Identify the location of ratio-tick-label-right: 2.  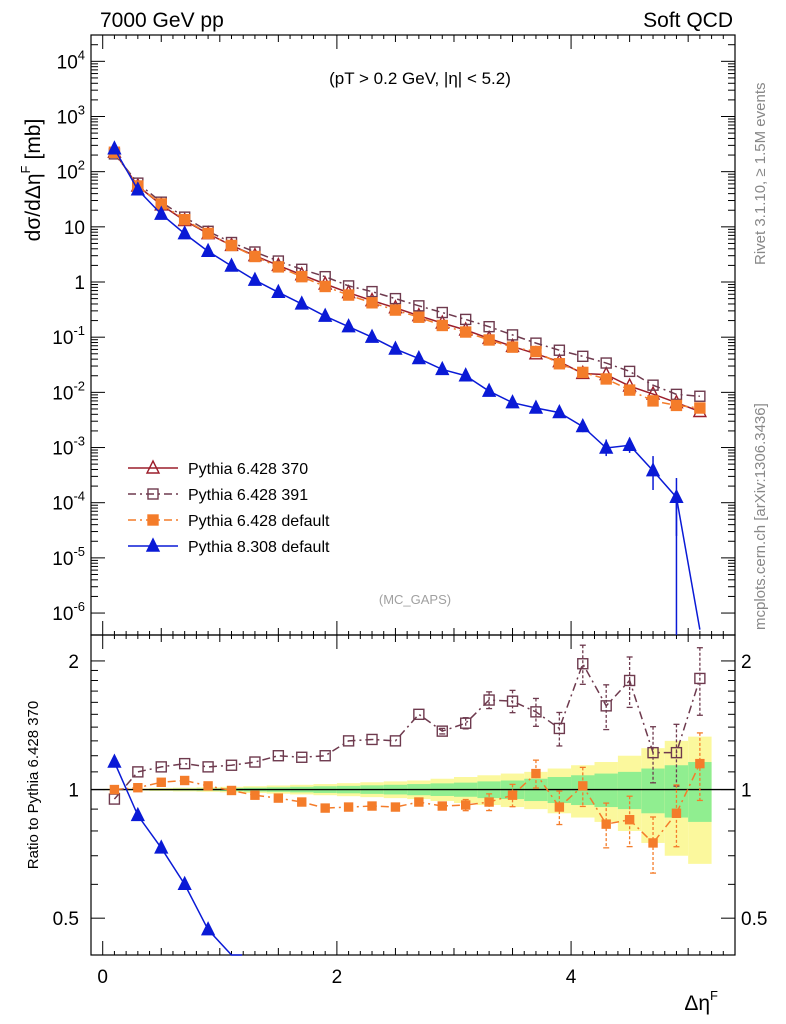
(746, 662).